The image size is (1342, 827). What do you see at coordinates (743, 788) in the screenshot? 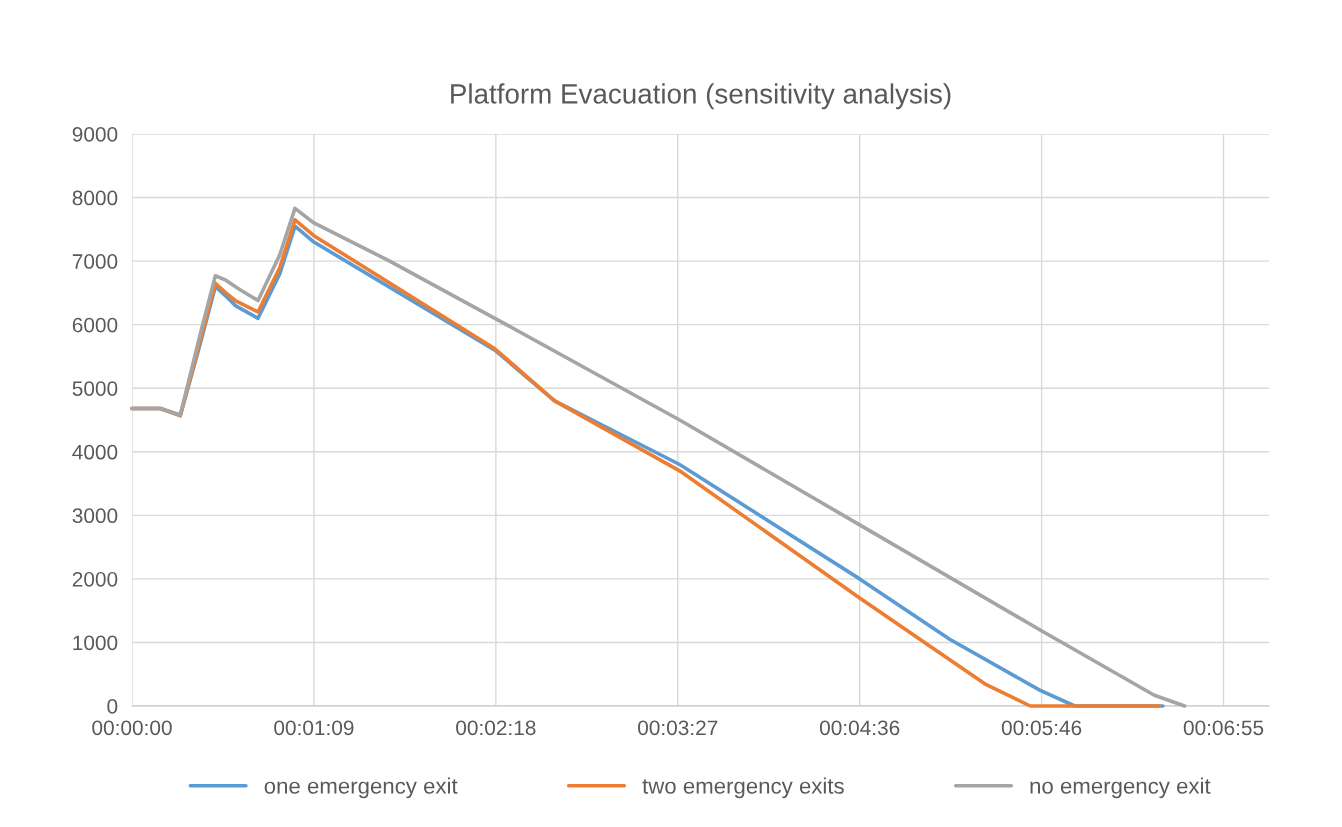
I see `legend-label: two emergency exits` at bounding box center [743, 788].